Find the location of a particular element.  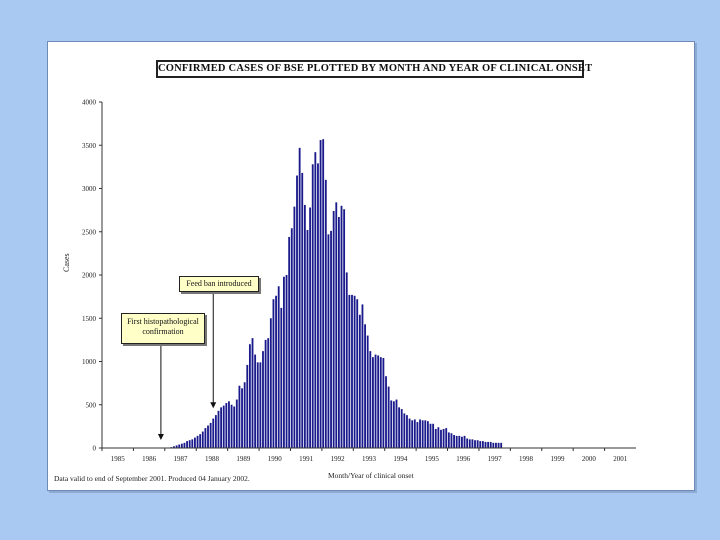

x-tick-label: 1989 is located at coordinates (243, 459).